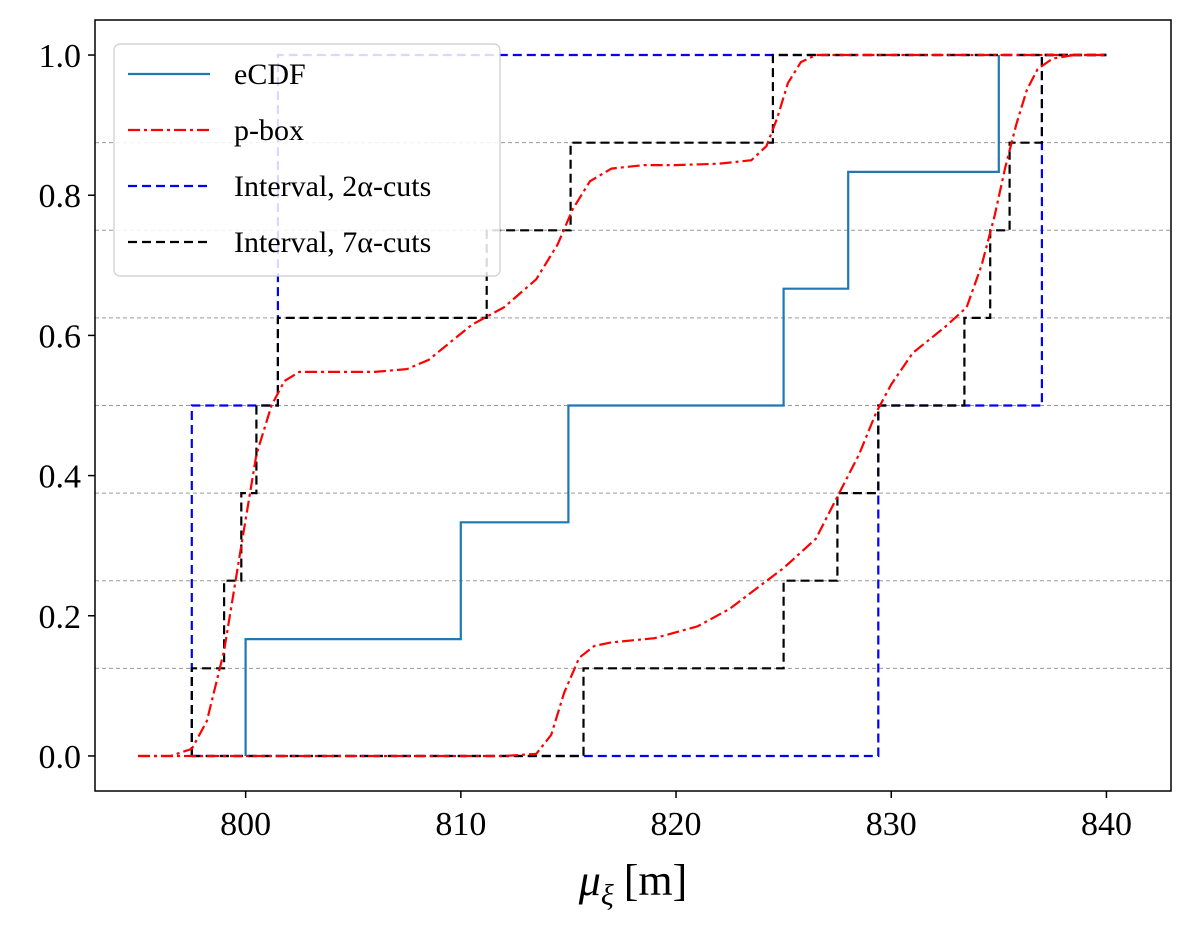 This screenshot has width=1192, height=937. Describe the element at coordinates (460, 824) in the screenshot. I see `x-tick-label: 810` at that location.